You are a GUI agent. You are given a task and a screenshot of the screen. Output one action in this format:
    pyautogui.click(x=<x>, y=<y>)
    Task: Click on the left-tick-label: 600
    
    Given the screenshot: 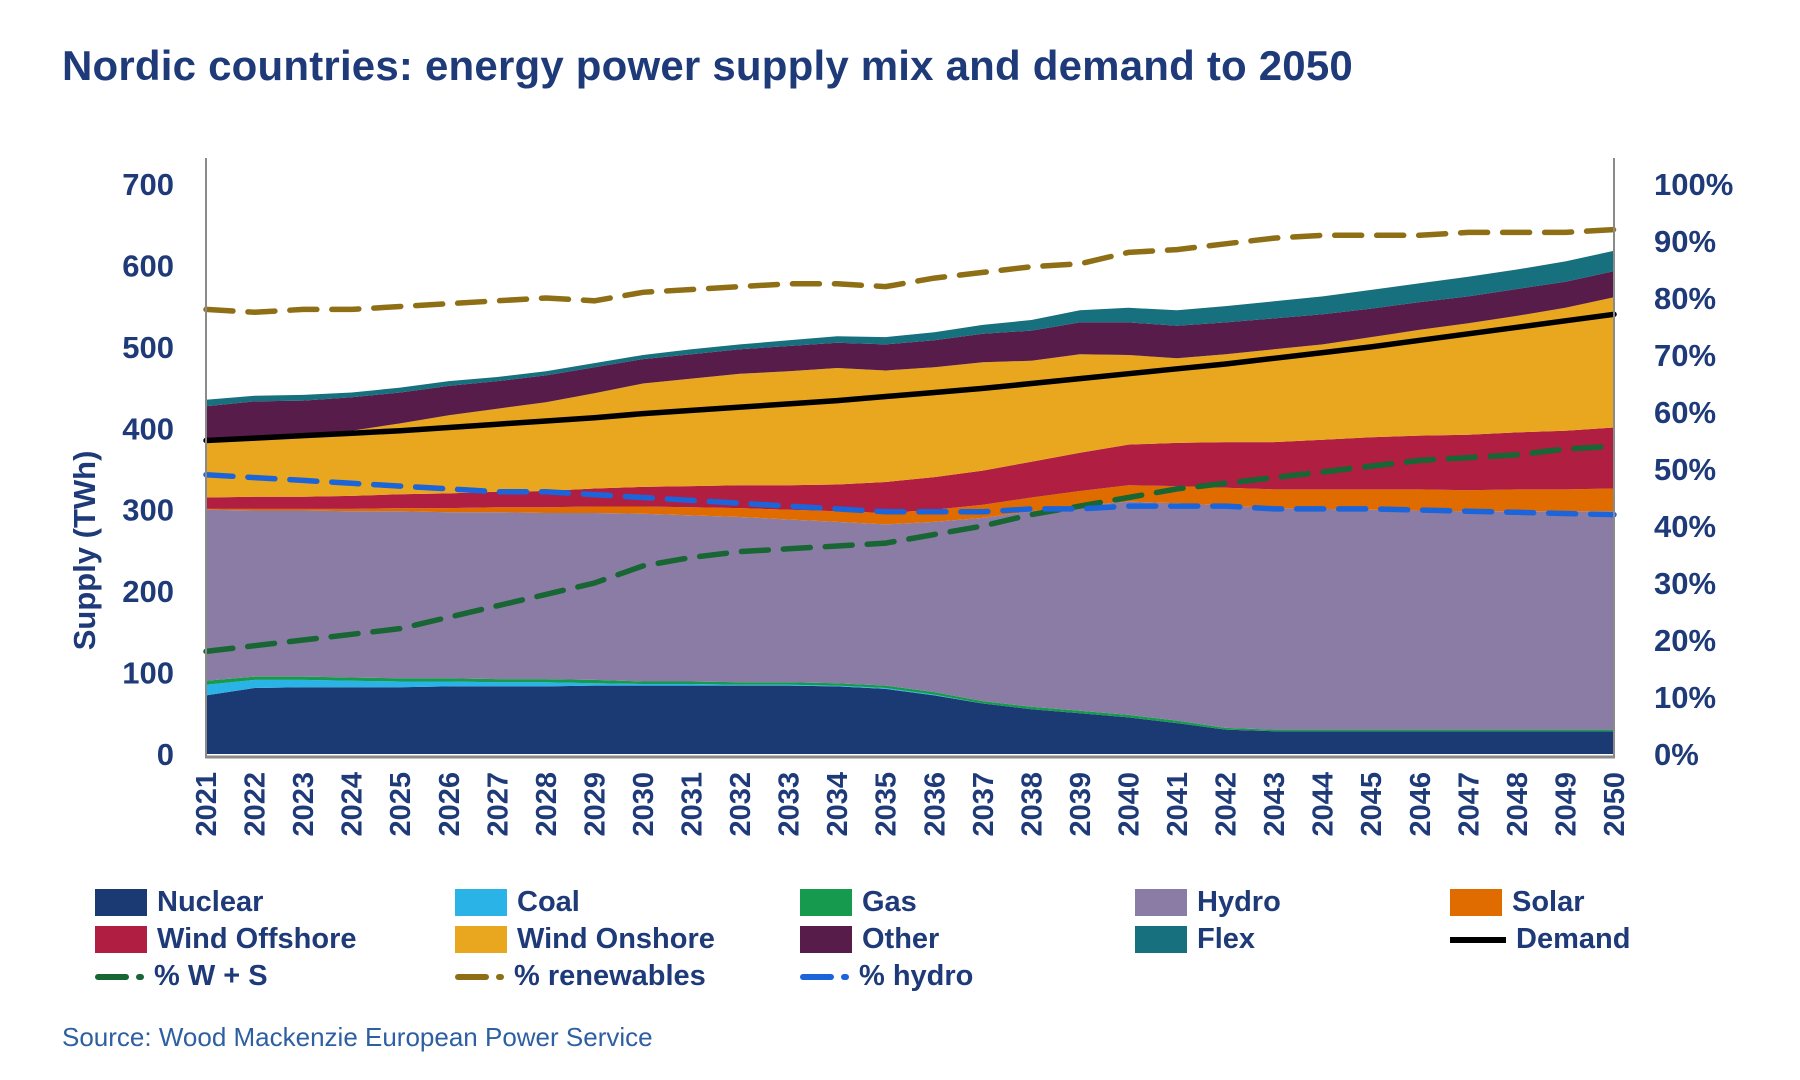 What is the action you would take?
    pyautogui.click(x=148, y=265)
    